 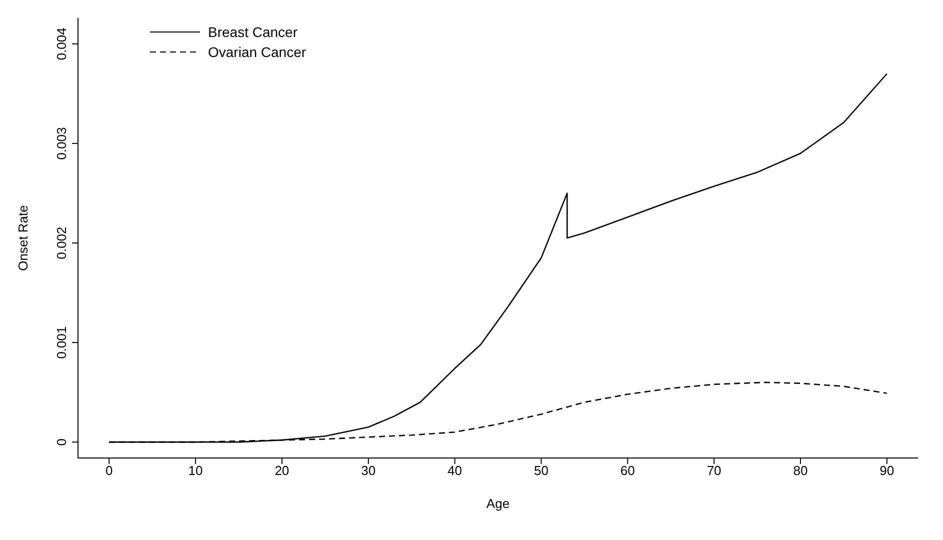 I want to click on x-tick-label: 0, so click(x=109, y=470).